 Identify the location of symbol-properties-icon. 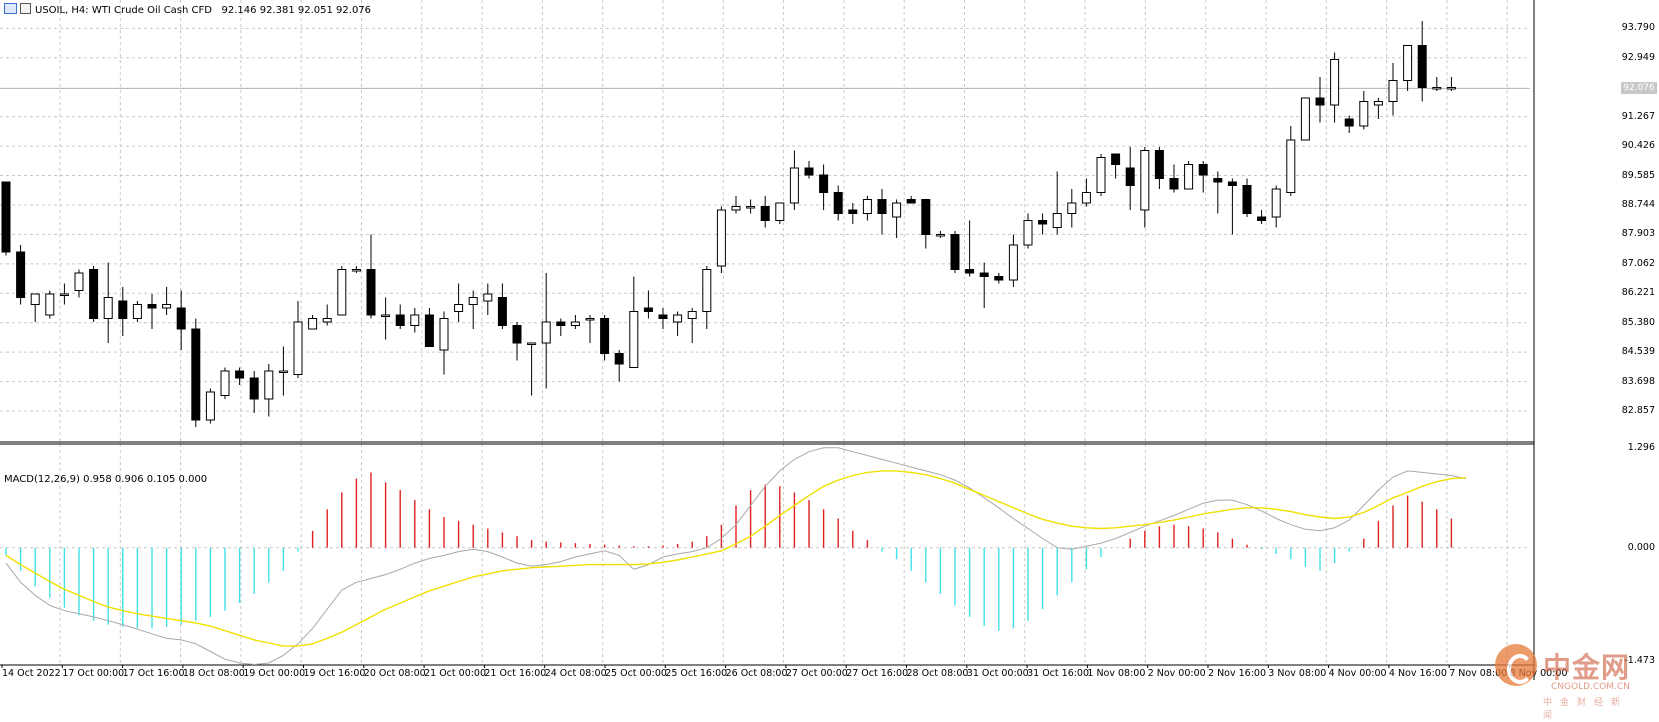
(25, 8).